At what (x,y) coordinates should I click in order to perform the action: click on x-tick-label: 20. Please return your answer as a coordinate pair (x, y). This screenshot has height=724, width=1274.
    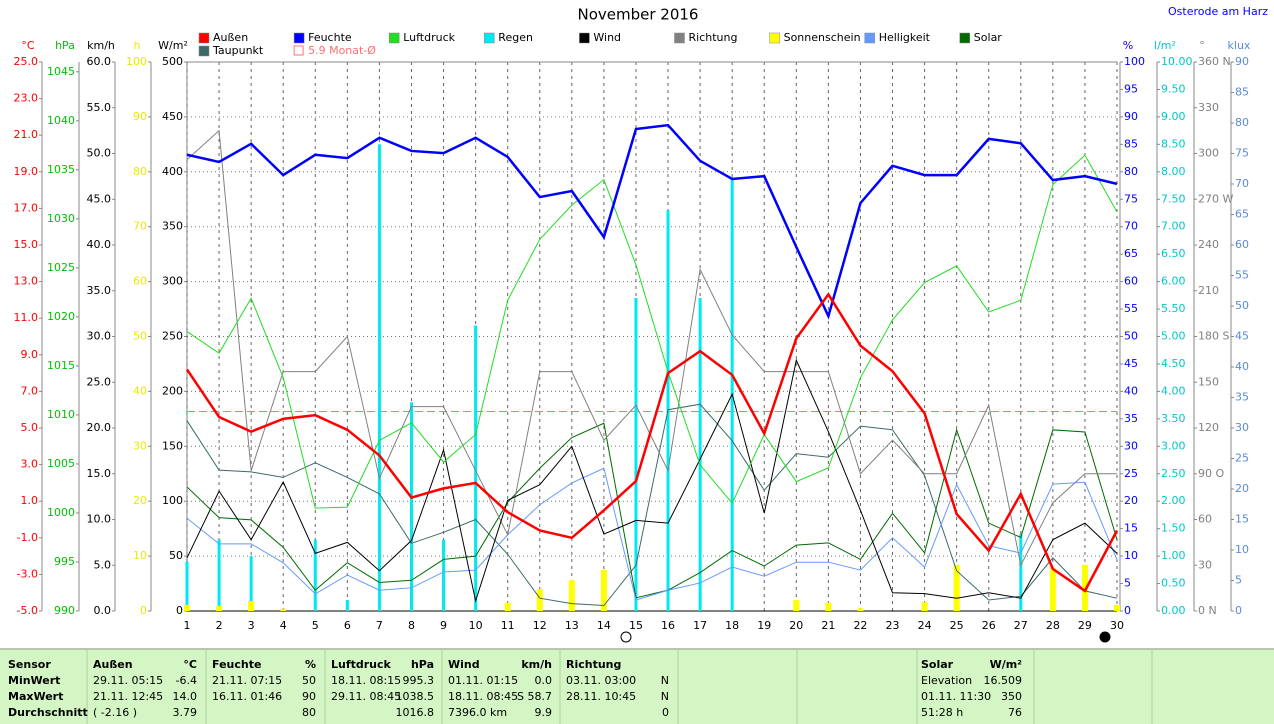
    Looking at the image, I should click on (796, 625).